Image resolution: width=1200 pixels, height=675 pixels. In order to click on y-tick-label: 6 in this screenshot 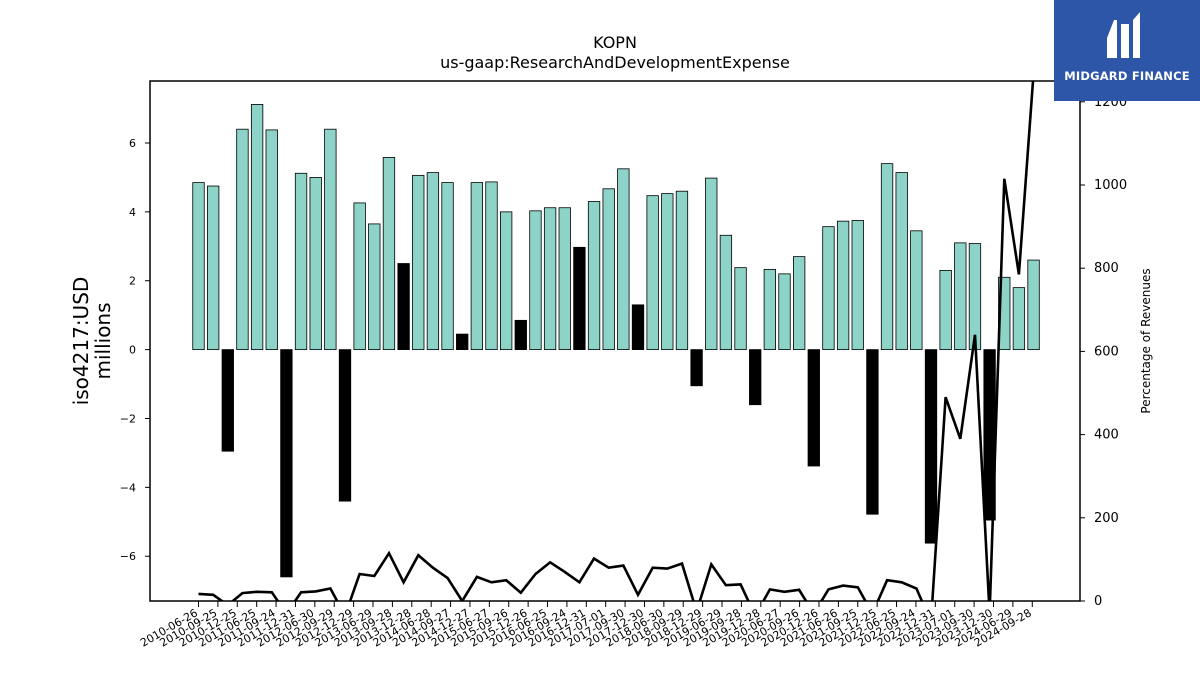, I will do `click(132, 143)`.